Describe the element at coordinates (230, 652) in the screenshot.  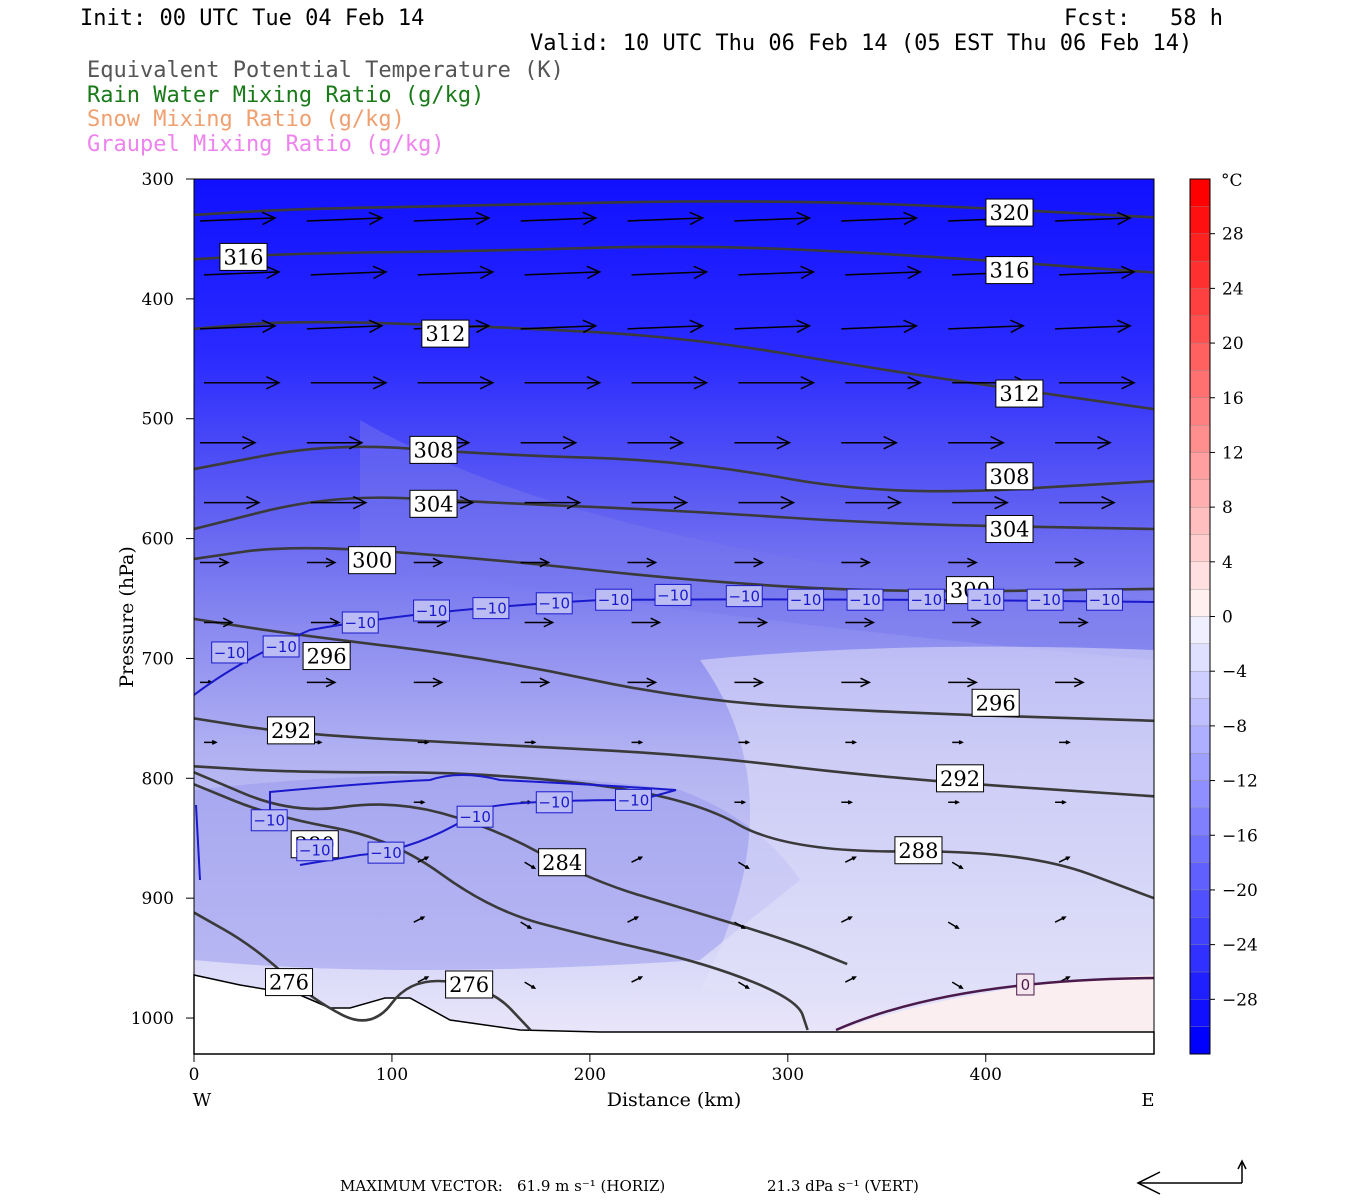
I see `minus10-label-0-0-box` at that location.